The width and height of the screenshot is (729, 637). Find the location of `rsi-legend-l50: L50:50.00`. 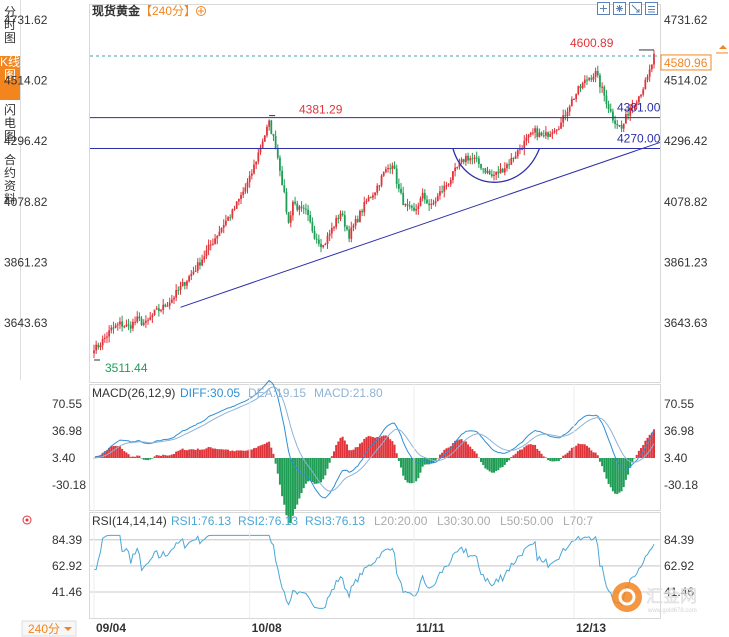

rsi-legend-l50: L50:50.00 is located at coordinates (527, 521).